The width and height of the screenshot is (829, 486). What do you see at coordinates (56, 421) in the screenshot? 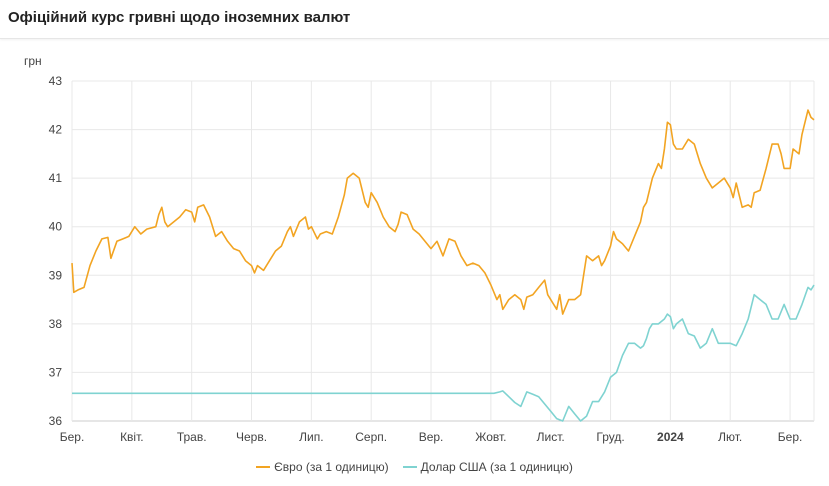
I see `y-tick-label: 36` at bounding box center [56, 421].